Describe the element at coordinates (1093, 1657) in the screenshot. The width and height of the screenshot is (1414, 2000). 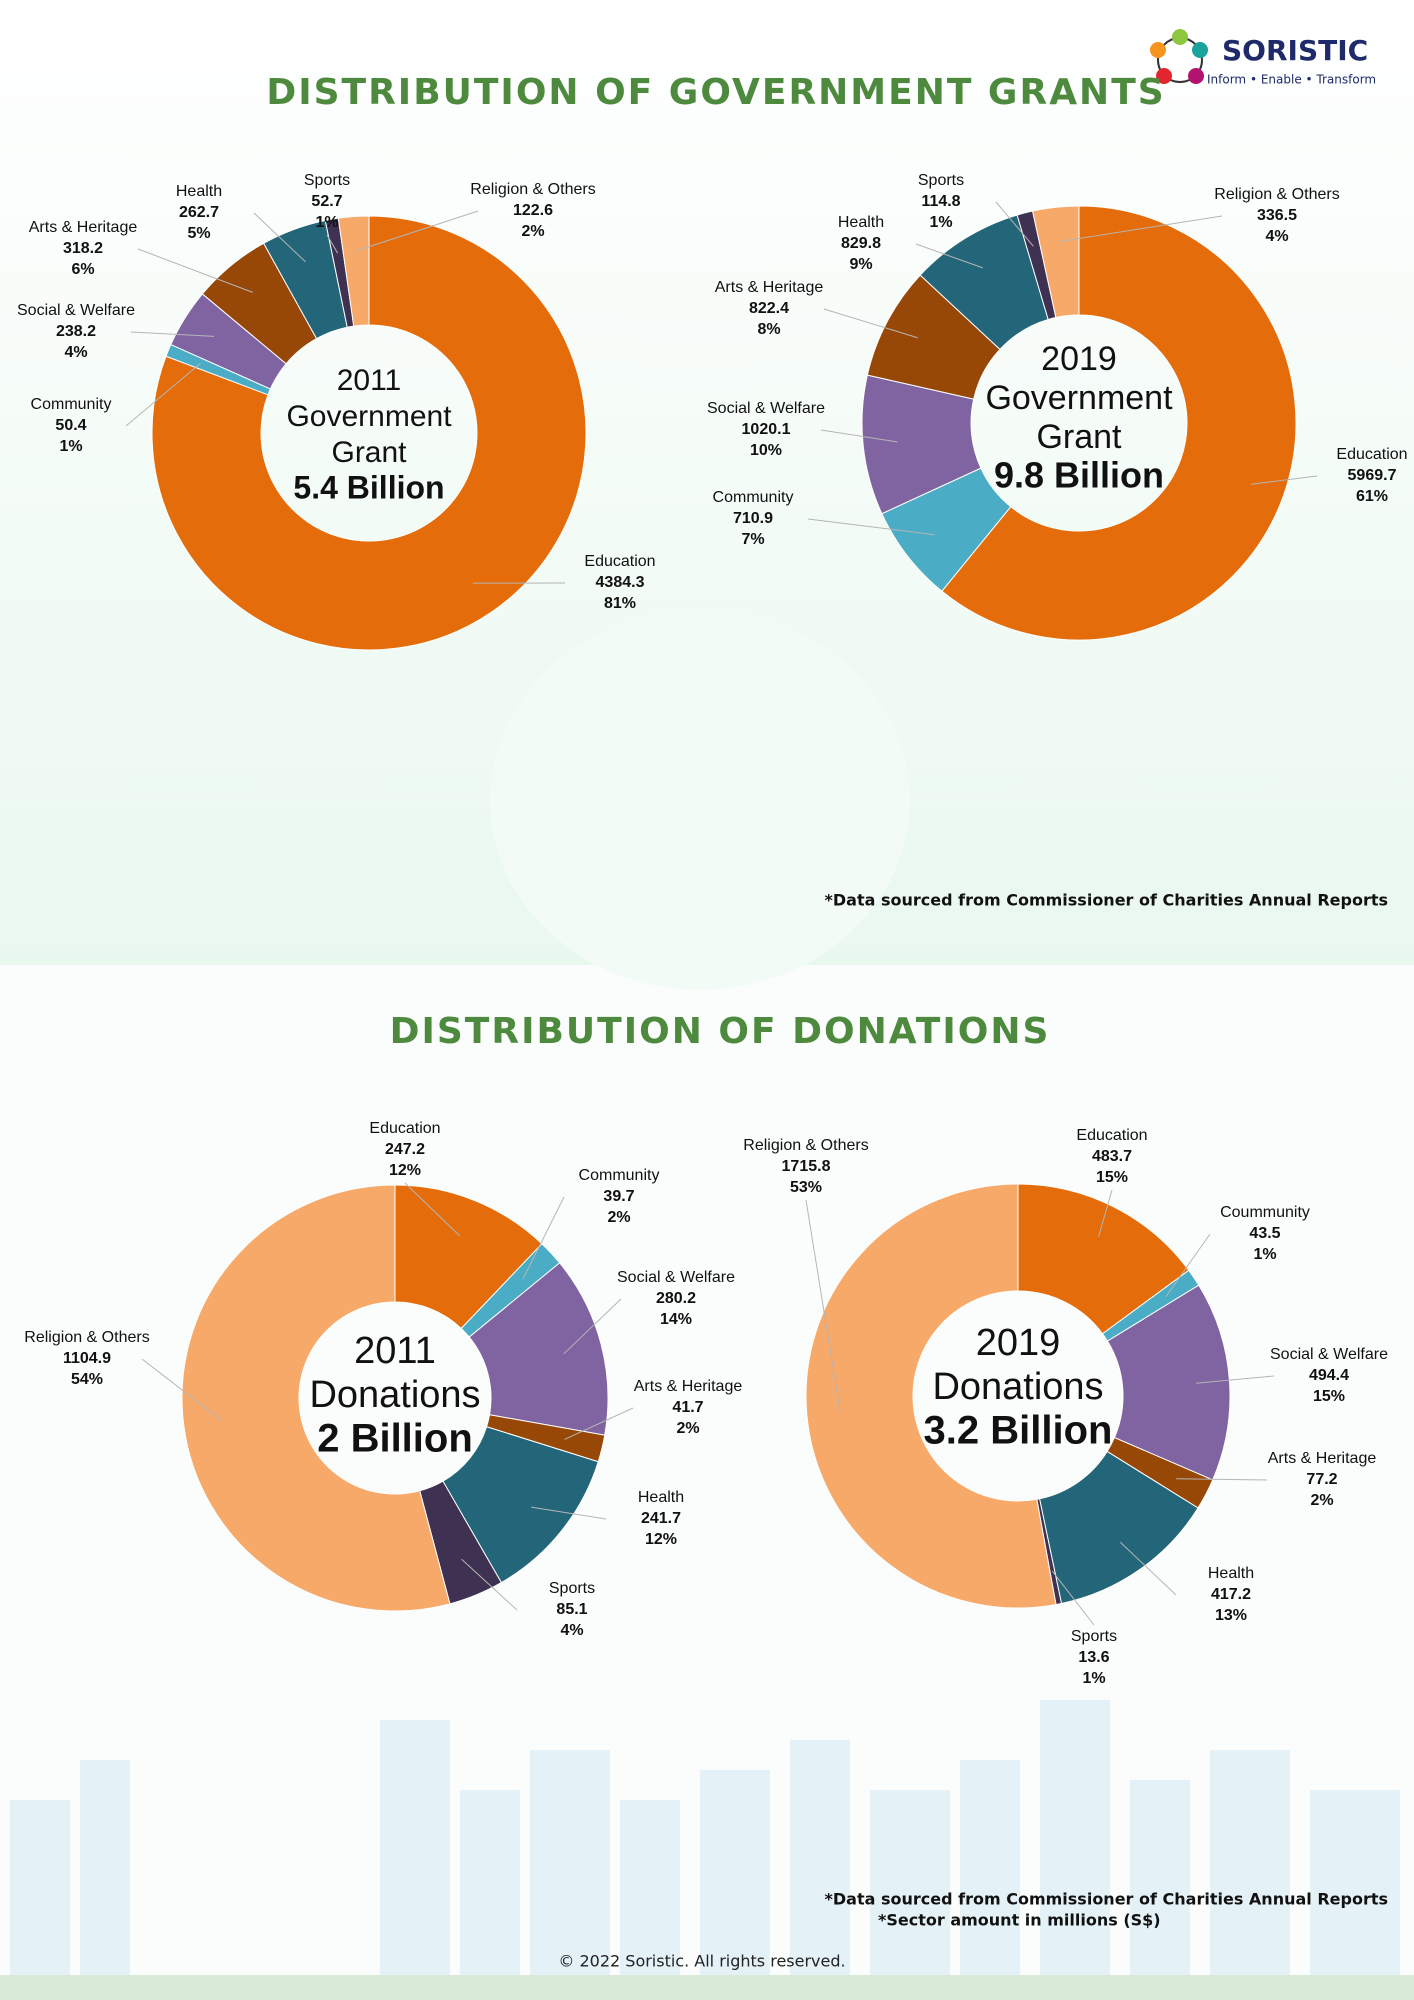
I see `slice-value: 13.6` at that location.